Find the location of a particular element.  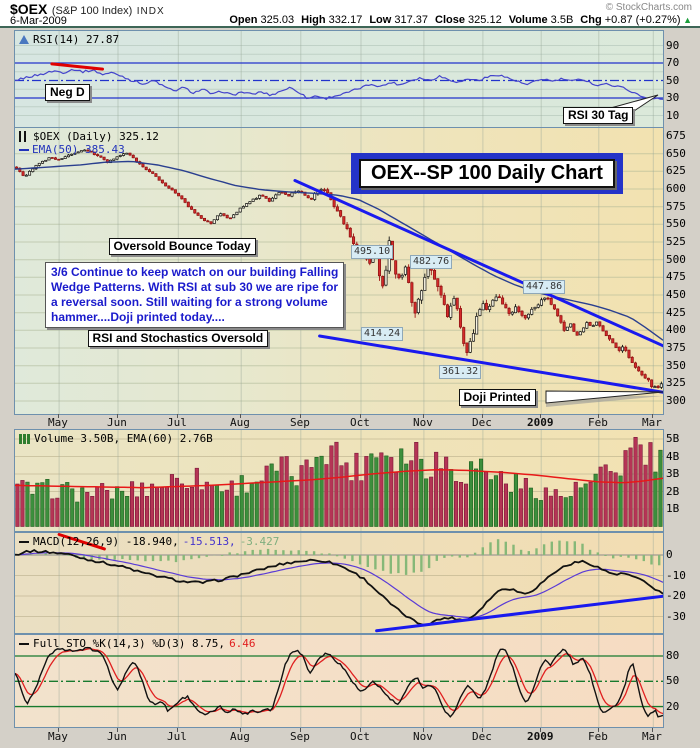

chart-title: OEX--SP 100 Daily Chart is located at coordinates (487, 173).